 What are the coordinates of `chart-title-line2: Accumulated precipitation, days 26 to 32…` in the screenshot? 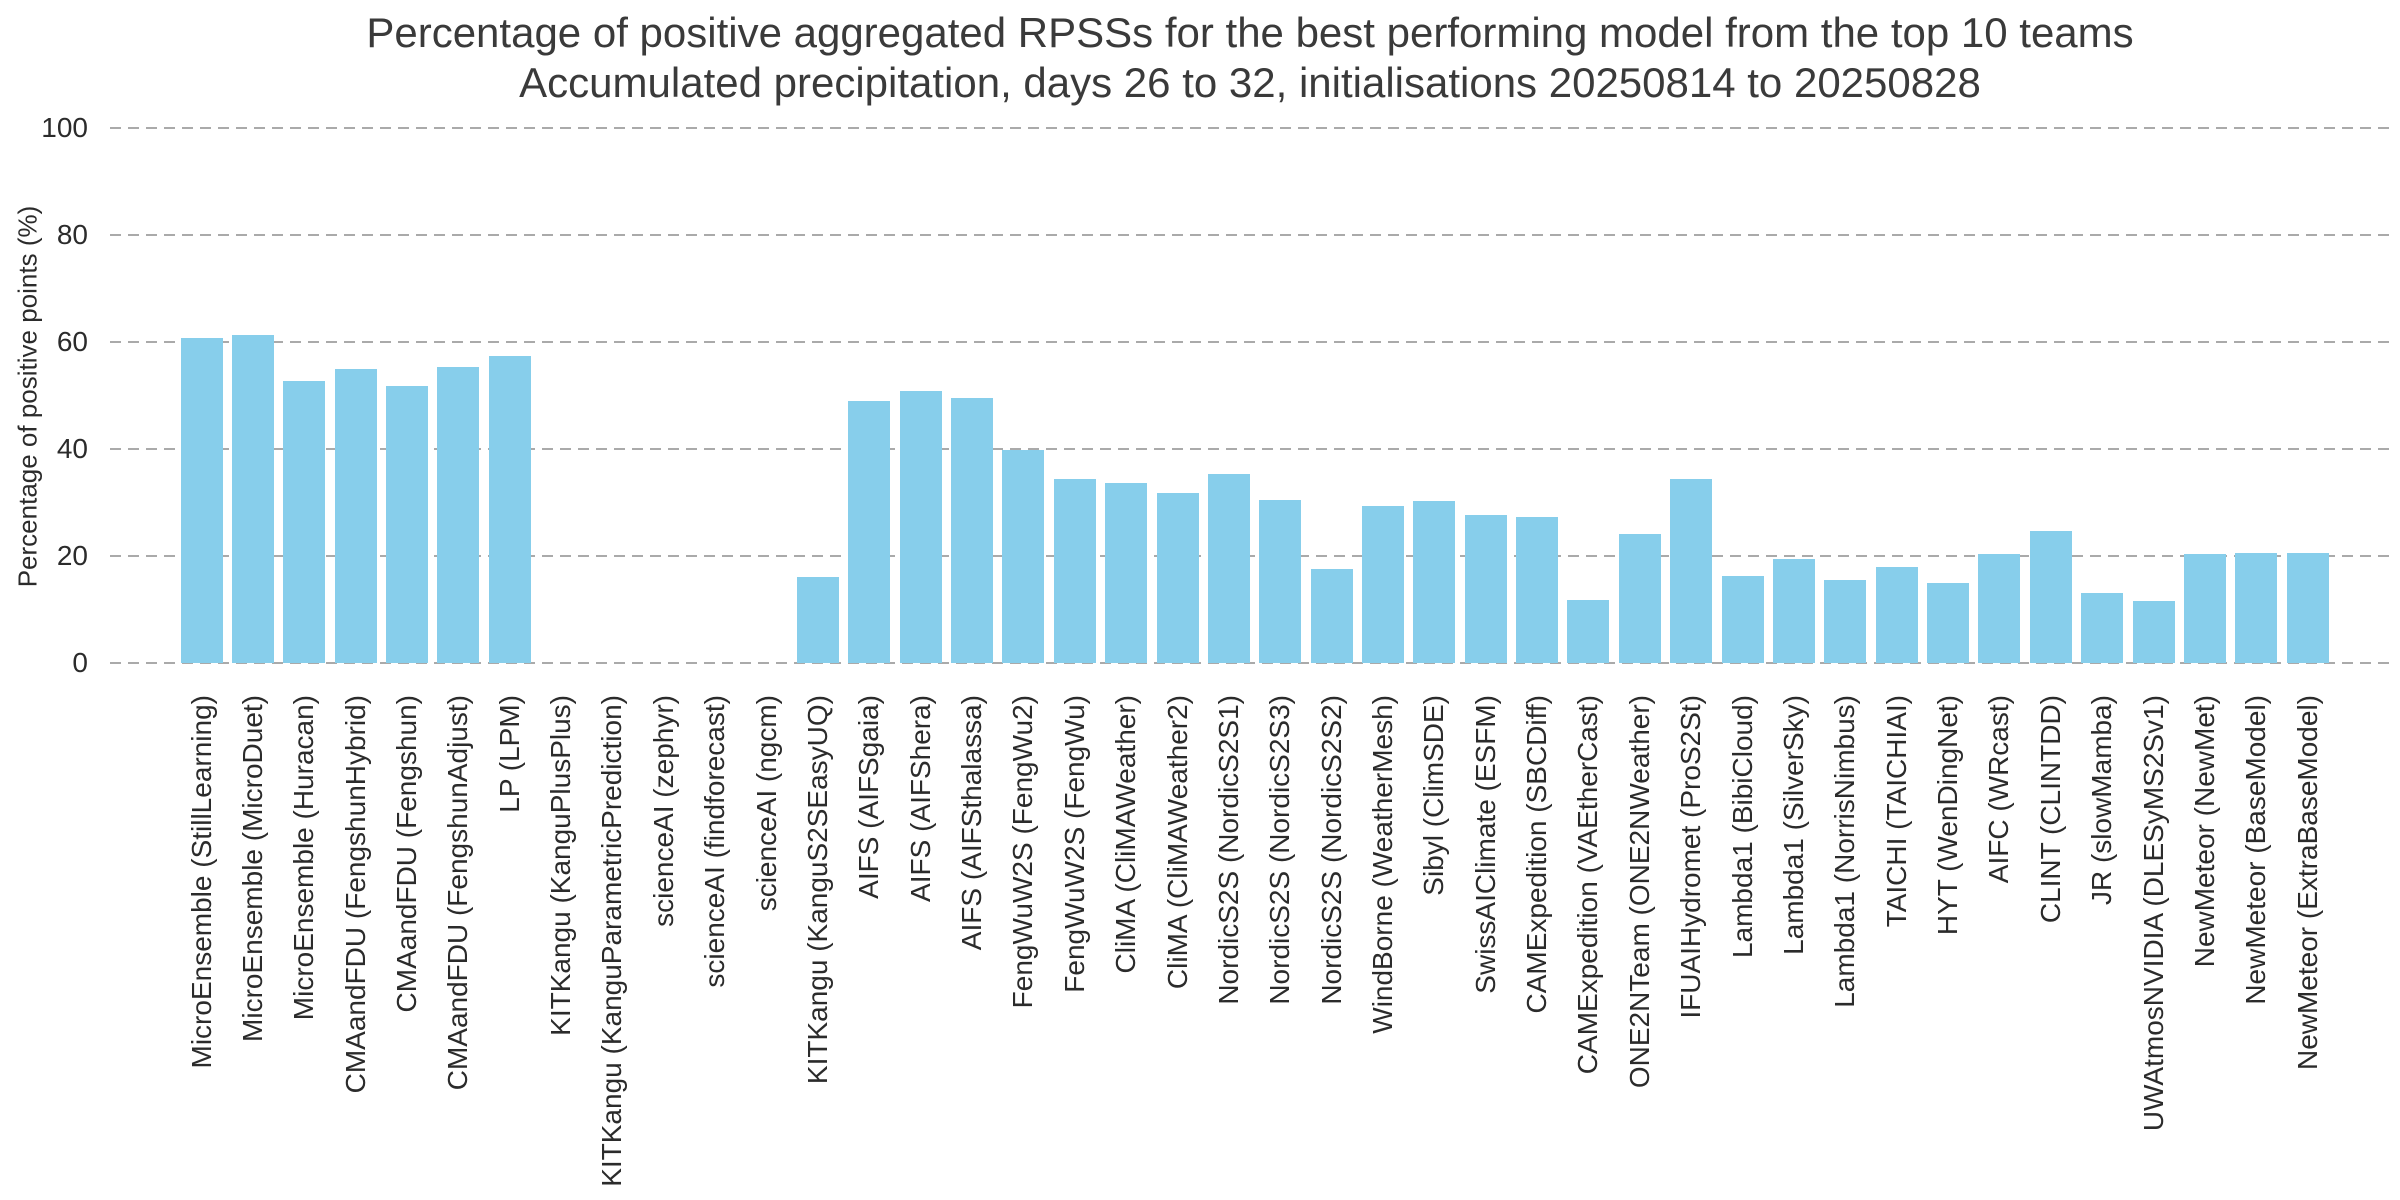 It's located at (1250, 82).